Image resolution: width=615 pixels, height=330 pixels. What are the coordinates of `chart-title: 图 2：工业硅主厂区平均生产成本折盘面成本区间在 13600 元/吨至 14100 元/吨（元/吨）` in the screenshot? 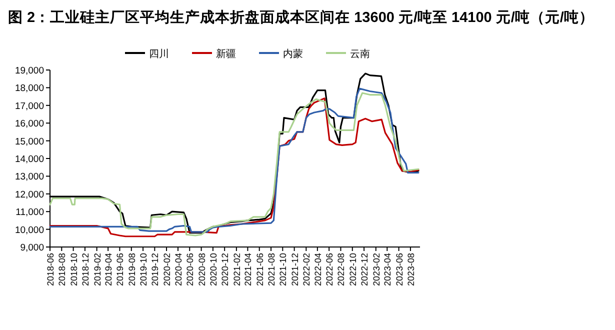 It's located at (301, 17).